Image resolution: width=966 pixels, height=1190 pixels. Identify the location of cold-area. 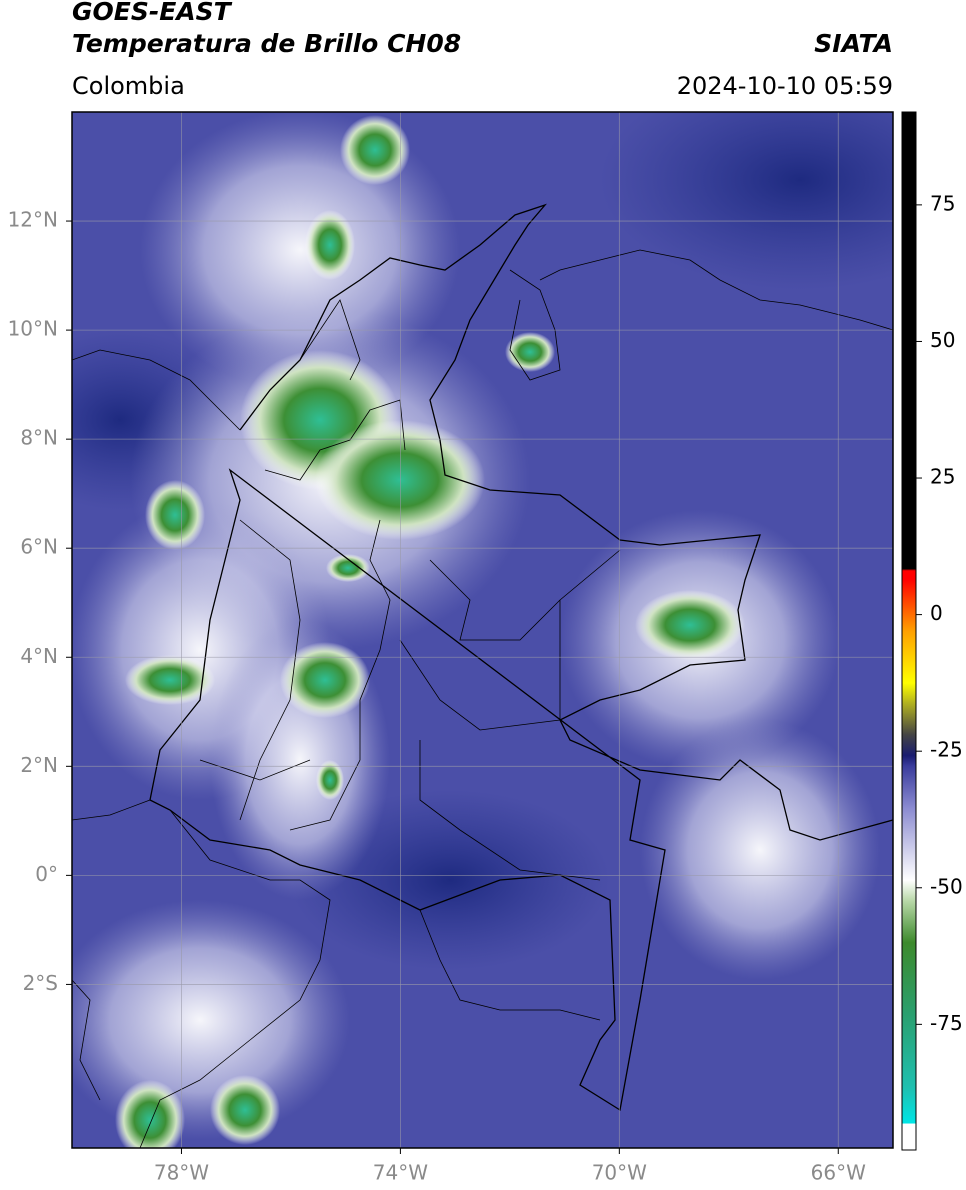
(746, 201).